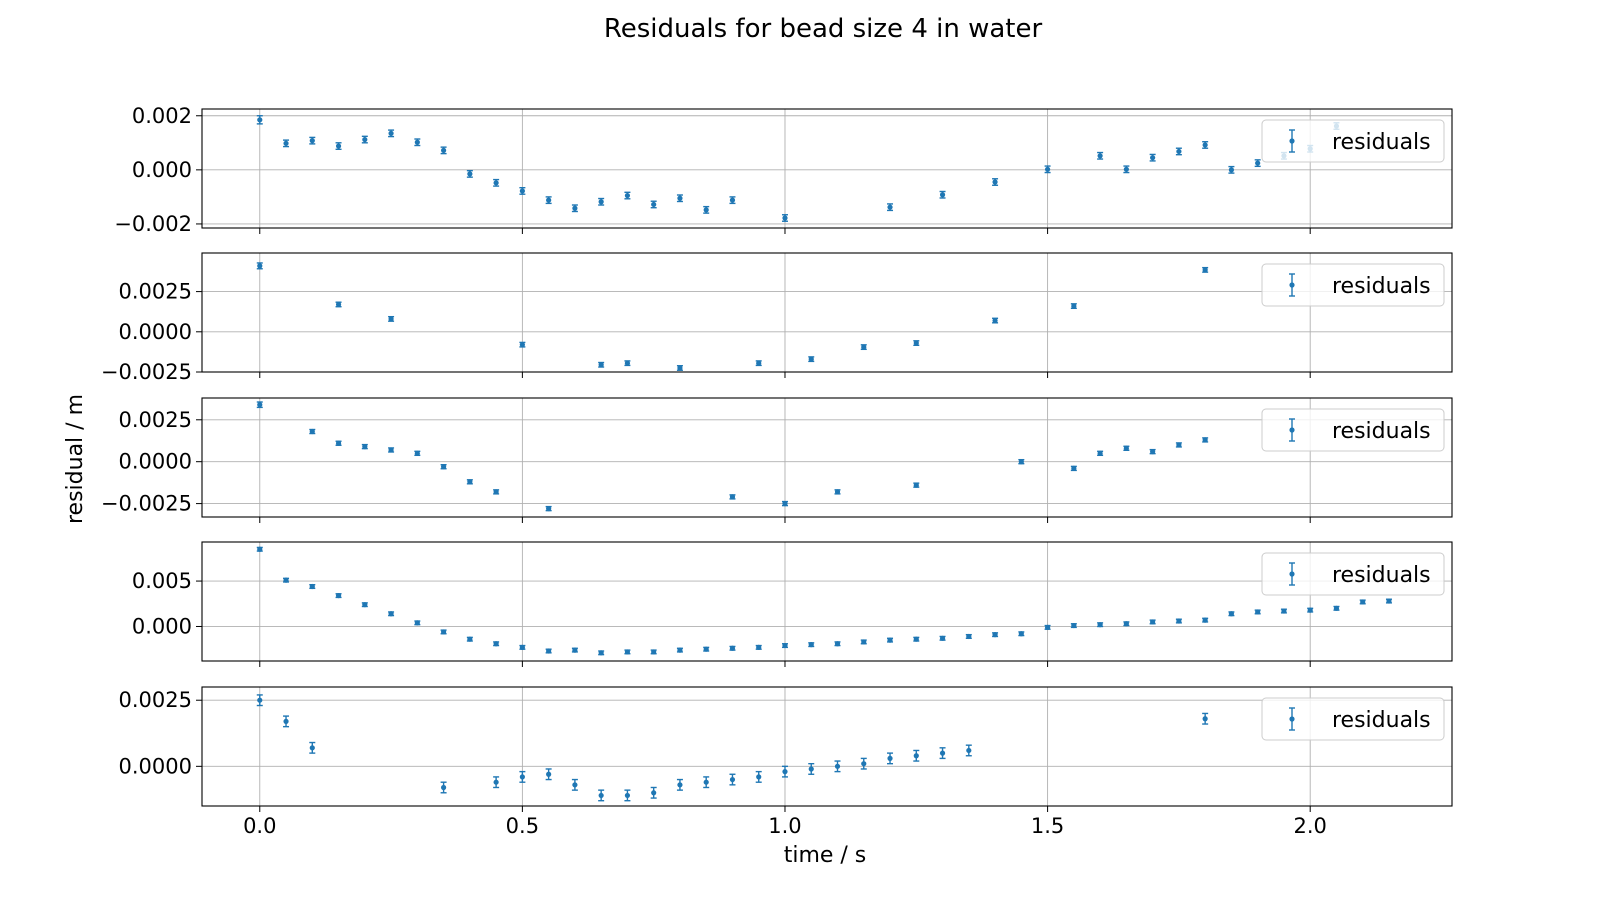 The image size is (1600, 900). Describe the element at coordinates (825, 855) in the screenshot. I see `x-axis-label: time / s` at that location.